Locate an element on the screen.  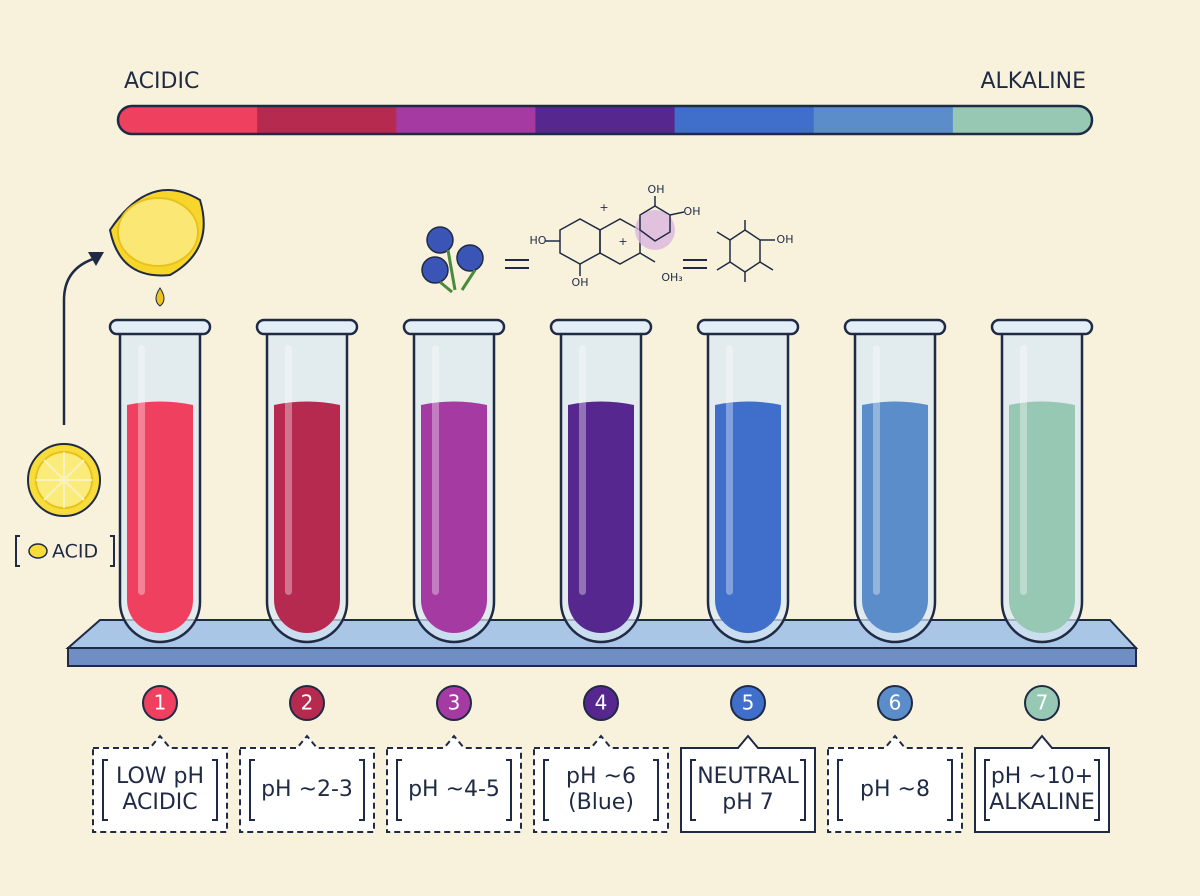
equilibrium-arrows is located at coordinates (606, 264).